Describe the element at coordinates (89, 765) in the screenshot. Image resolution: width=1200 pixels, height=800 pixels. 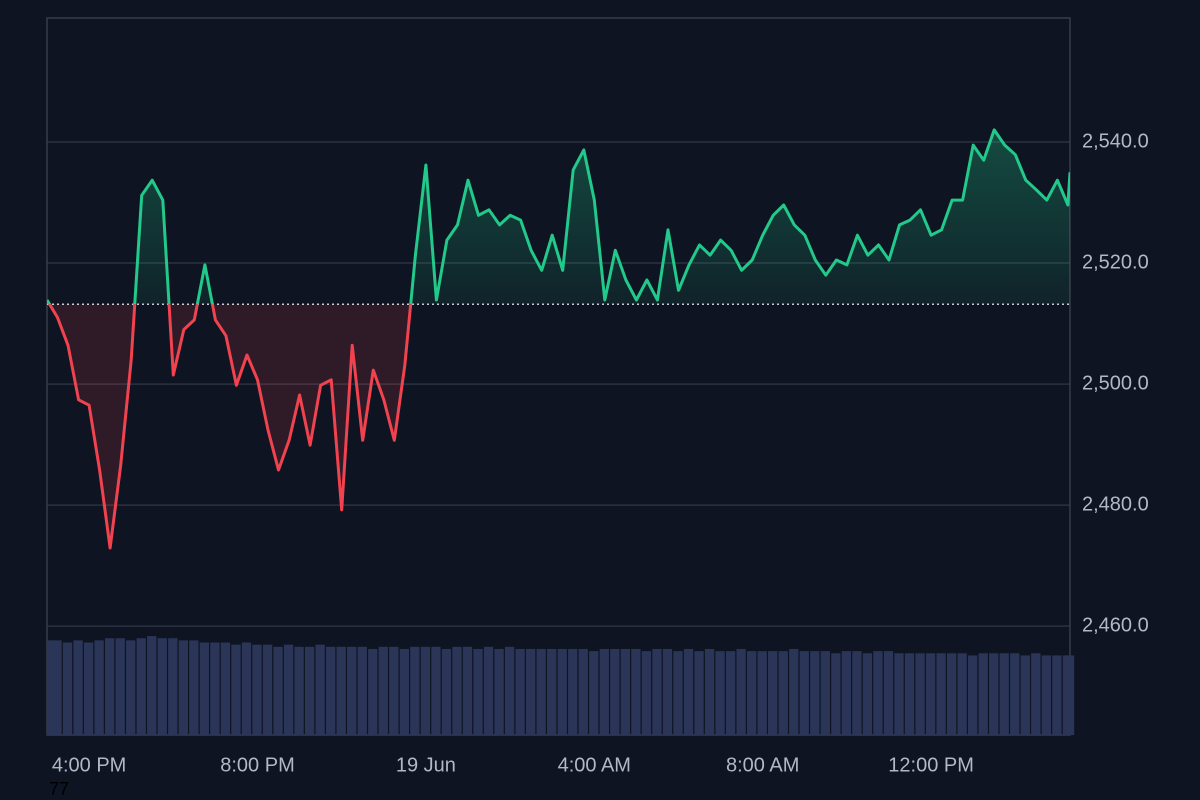
I see `x-tick-label: 4:00 PM` at that location.